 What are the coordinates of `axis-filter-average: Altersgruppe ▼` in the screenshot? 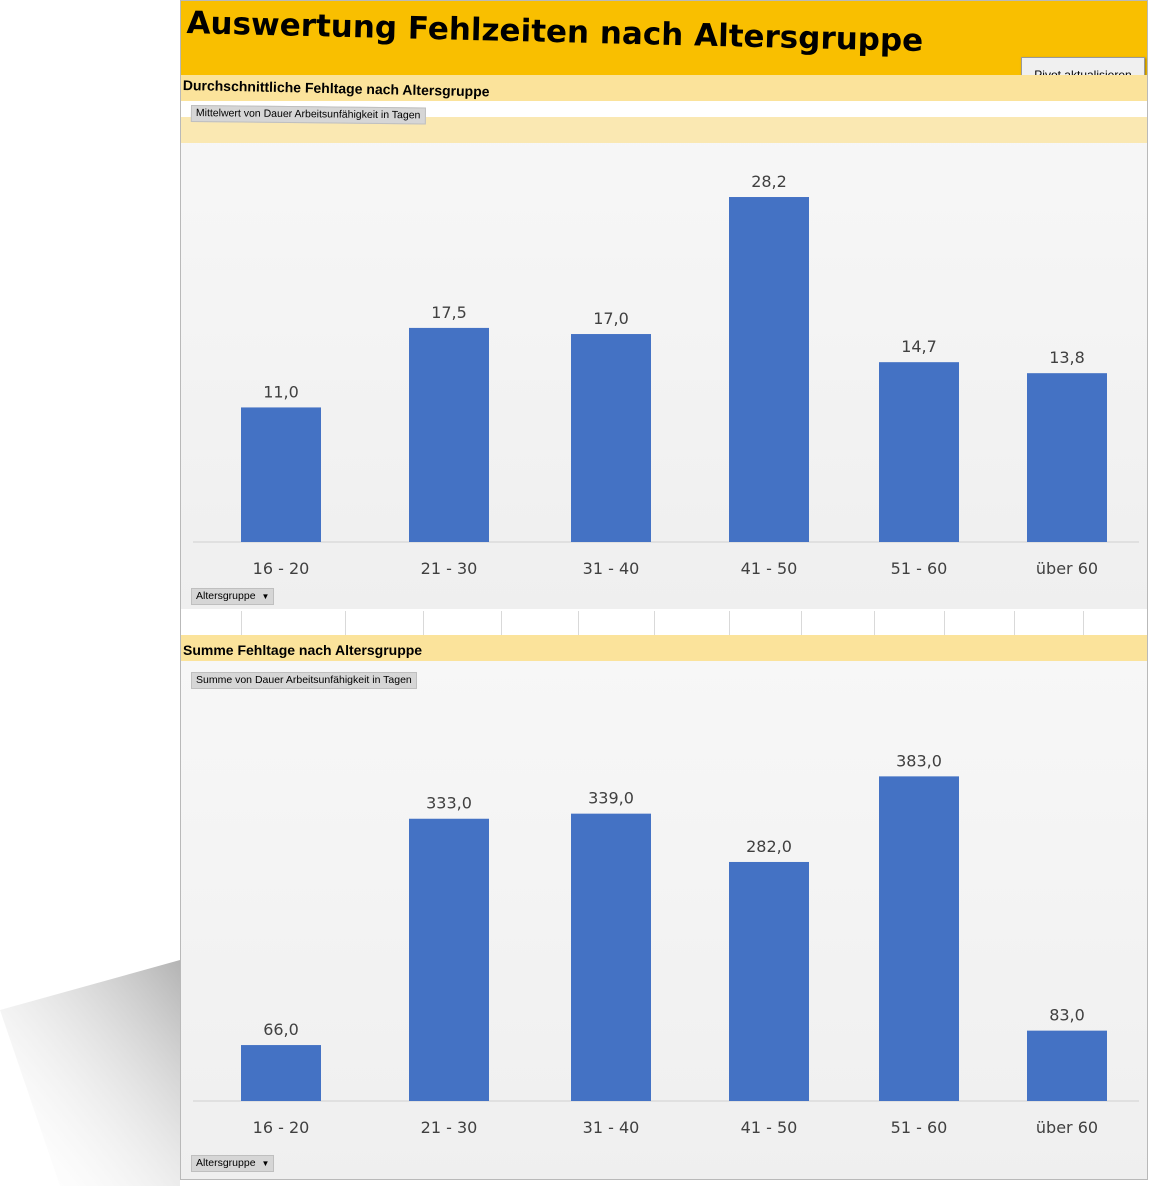 It's located at (233, 596).